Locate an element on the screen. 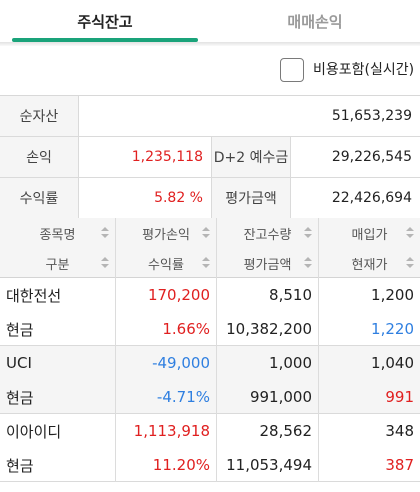 The width and height of the screenshot is (420, 492). header-type: 구분 is located at coordinates (57, 263).